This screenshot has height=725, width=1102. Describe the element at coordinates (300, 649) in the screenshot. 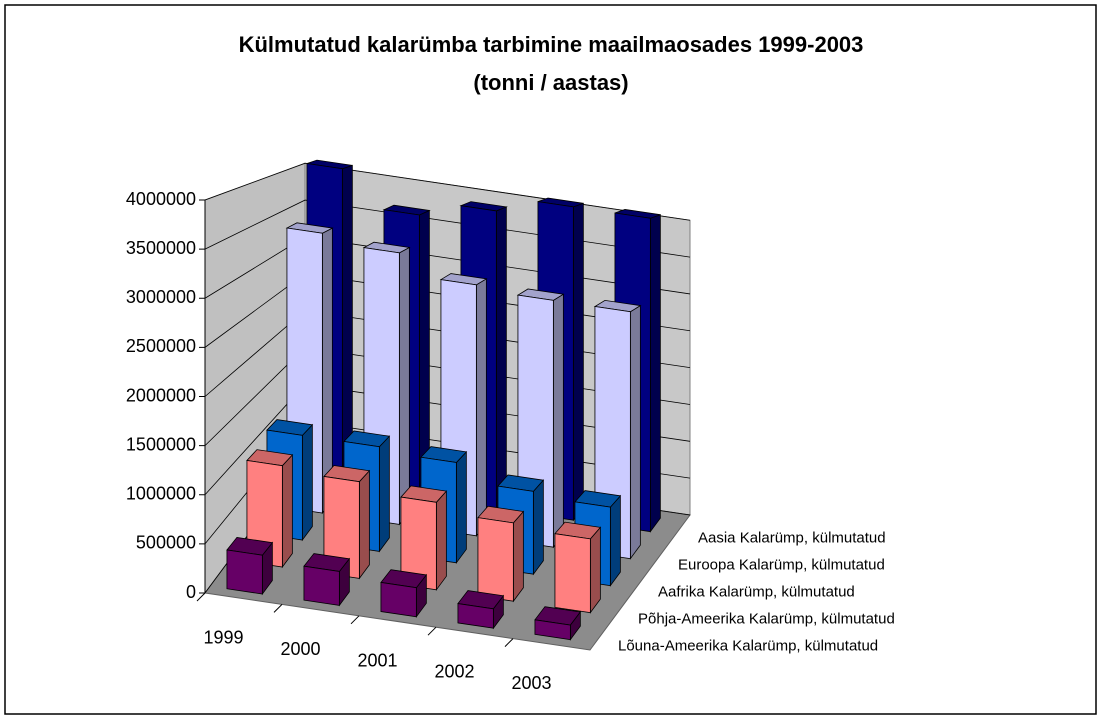

I see `x-tick-label: 2000` at that location.